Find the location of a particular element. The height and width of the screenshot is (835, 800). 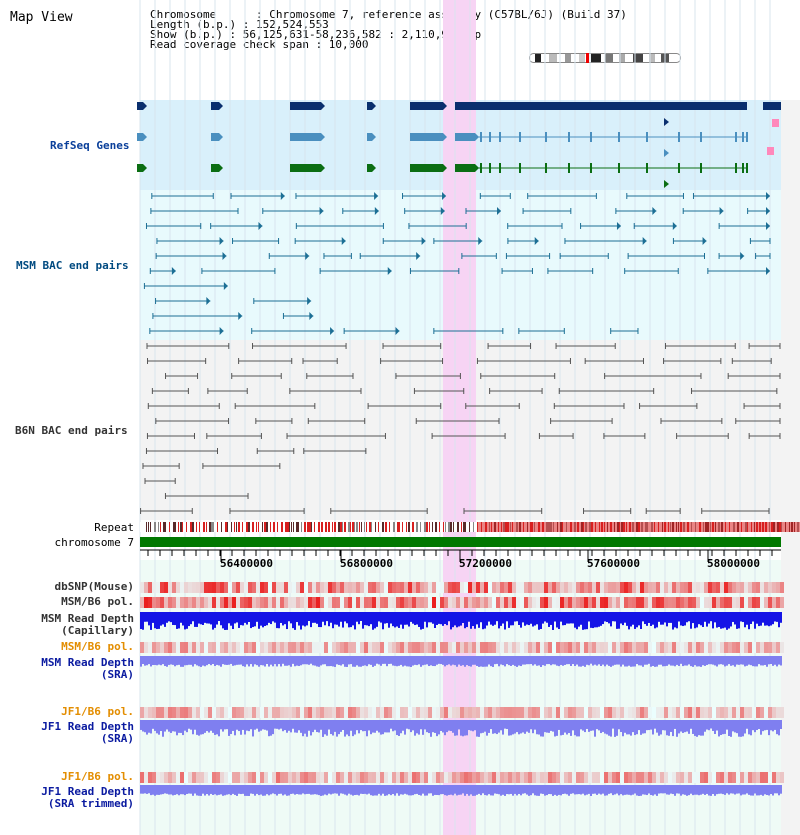

msm-sra-line2: (SRA) is located at coordinates (117, 674).